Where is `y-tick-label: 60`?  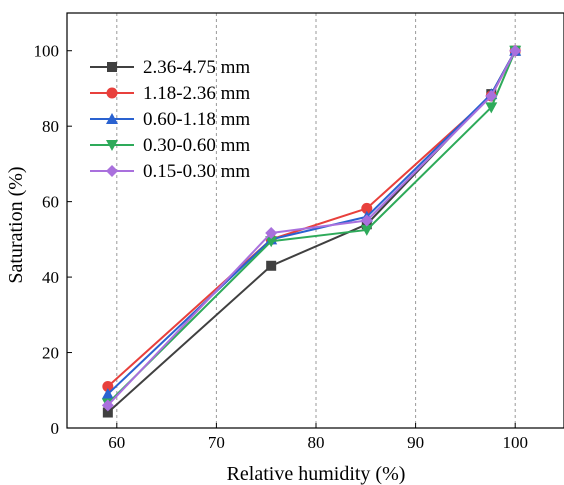 y-tick-label: 60 is located at coordinates (50, 202).